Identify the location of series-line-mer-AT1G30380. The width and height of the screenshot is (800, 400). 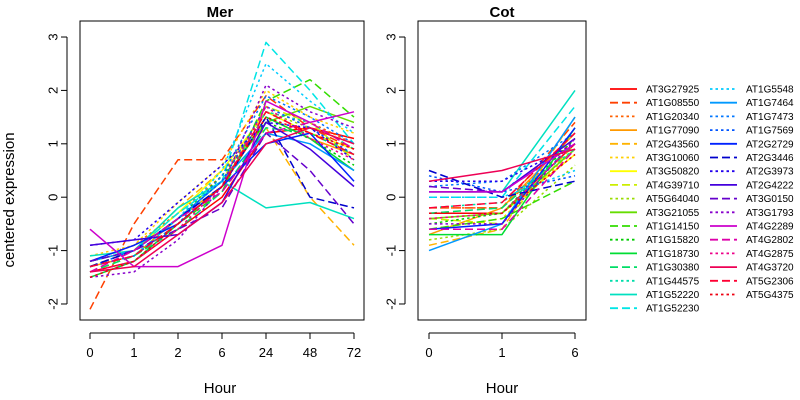
(222, 200).